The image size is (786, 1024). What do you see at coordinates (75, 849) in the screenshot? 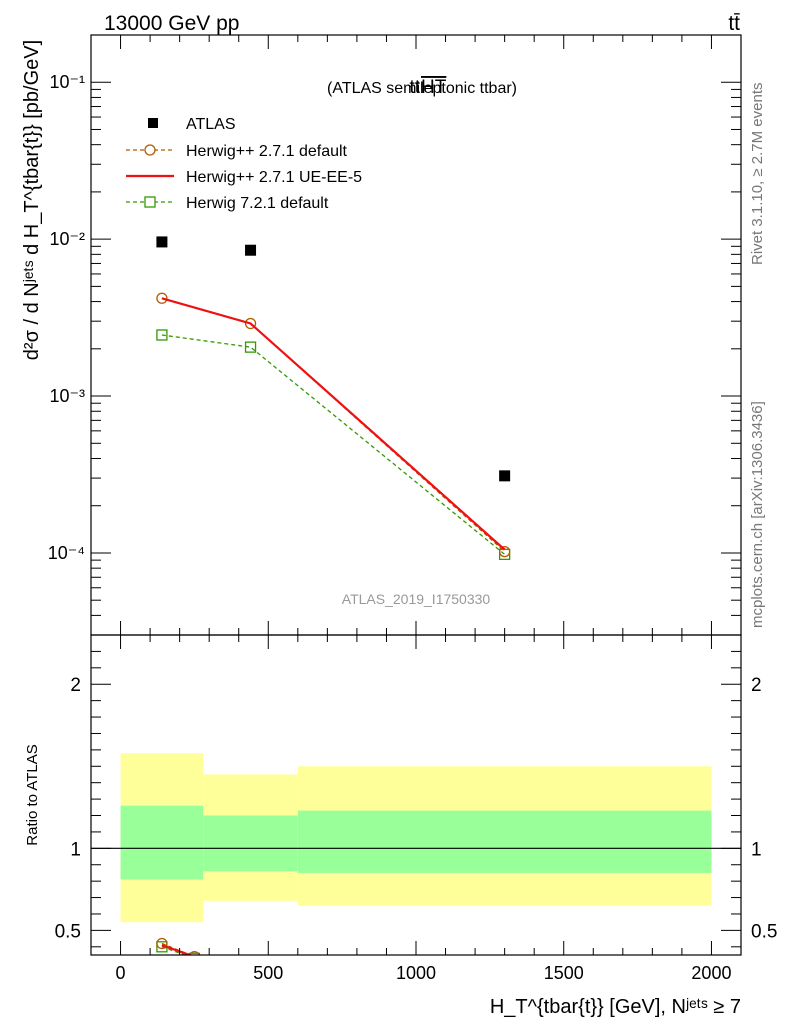
I see `ratio-ytick-label-left-1: 1` at bounding box center [75, 849].